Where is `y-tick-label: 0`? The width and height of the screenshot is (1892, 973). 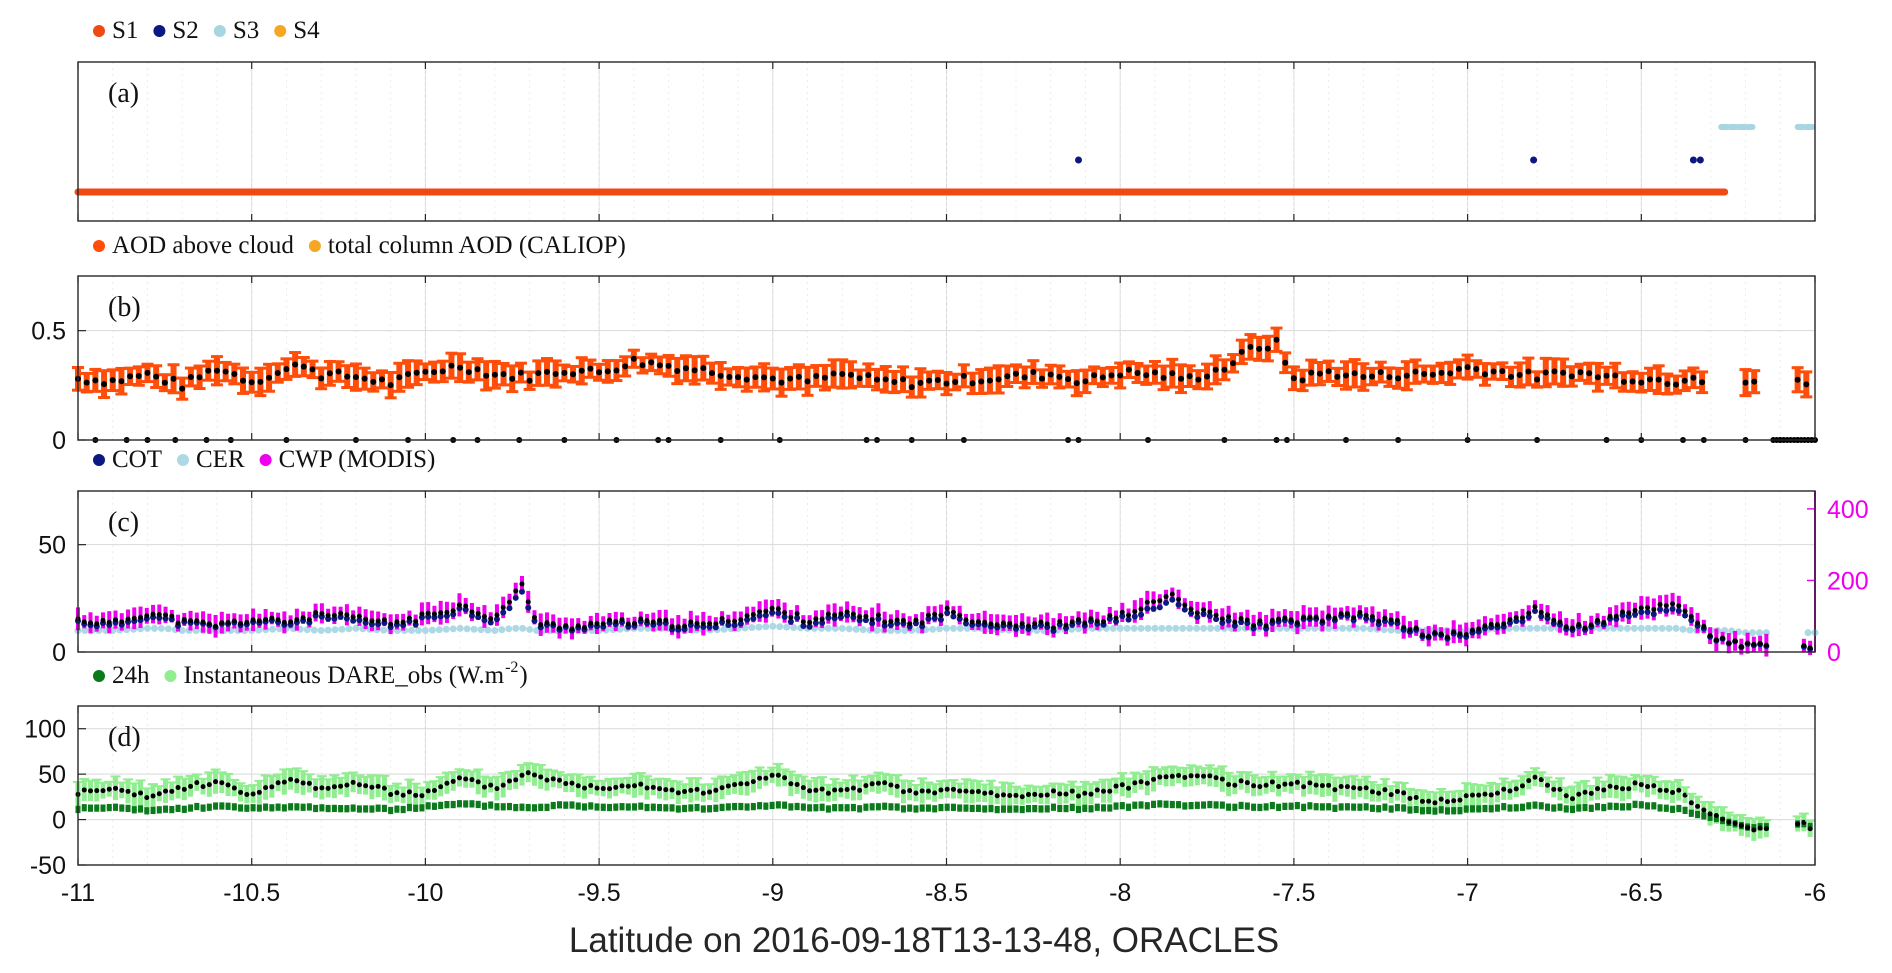
y-tick-label: 0 is located at coordinates (59, 653).